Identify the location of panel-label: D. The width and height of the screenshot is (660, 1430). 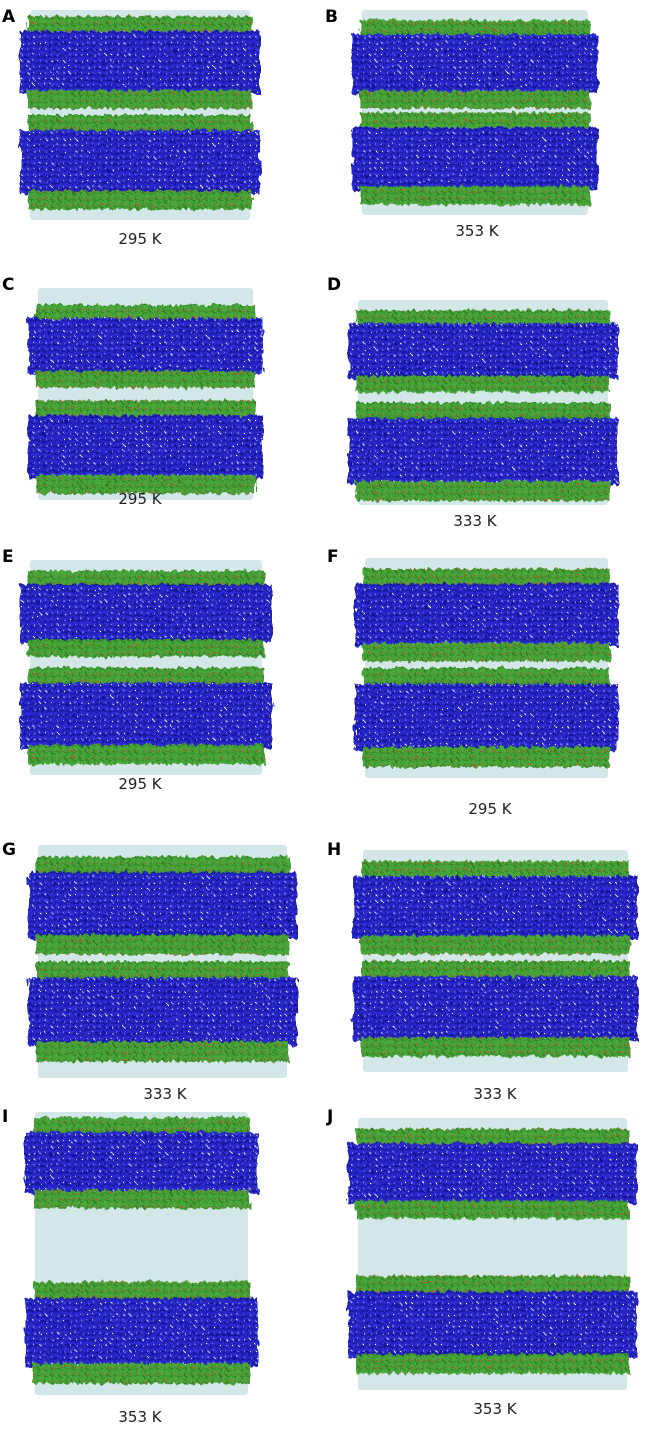
(334, 285).